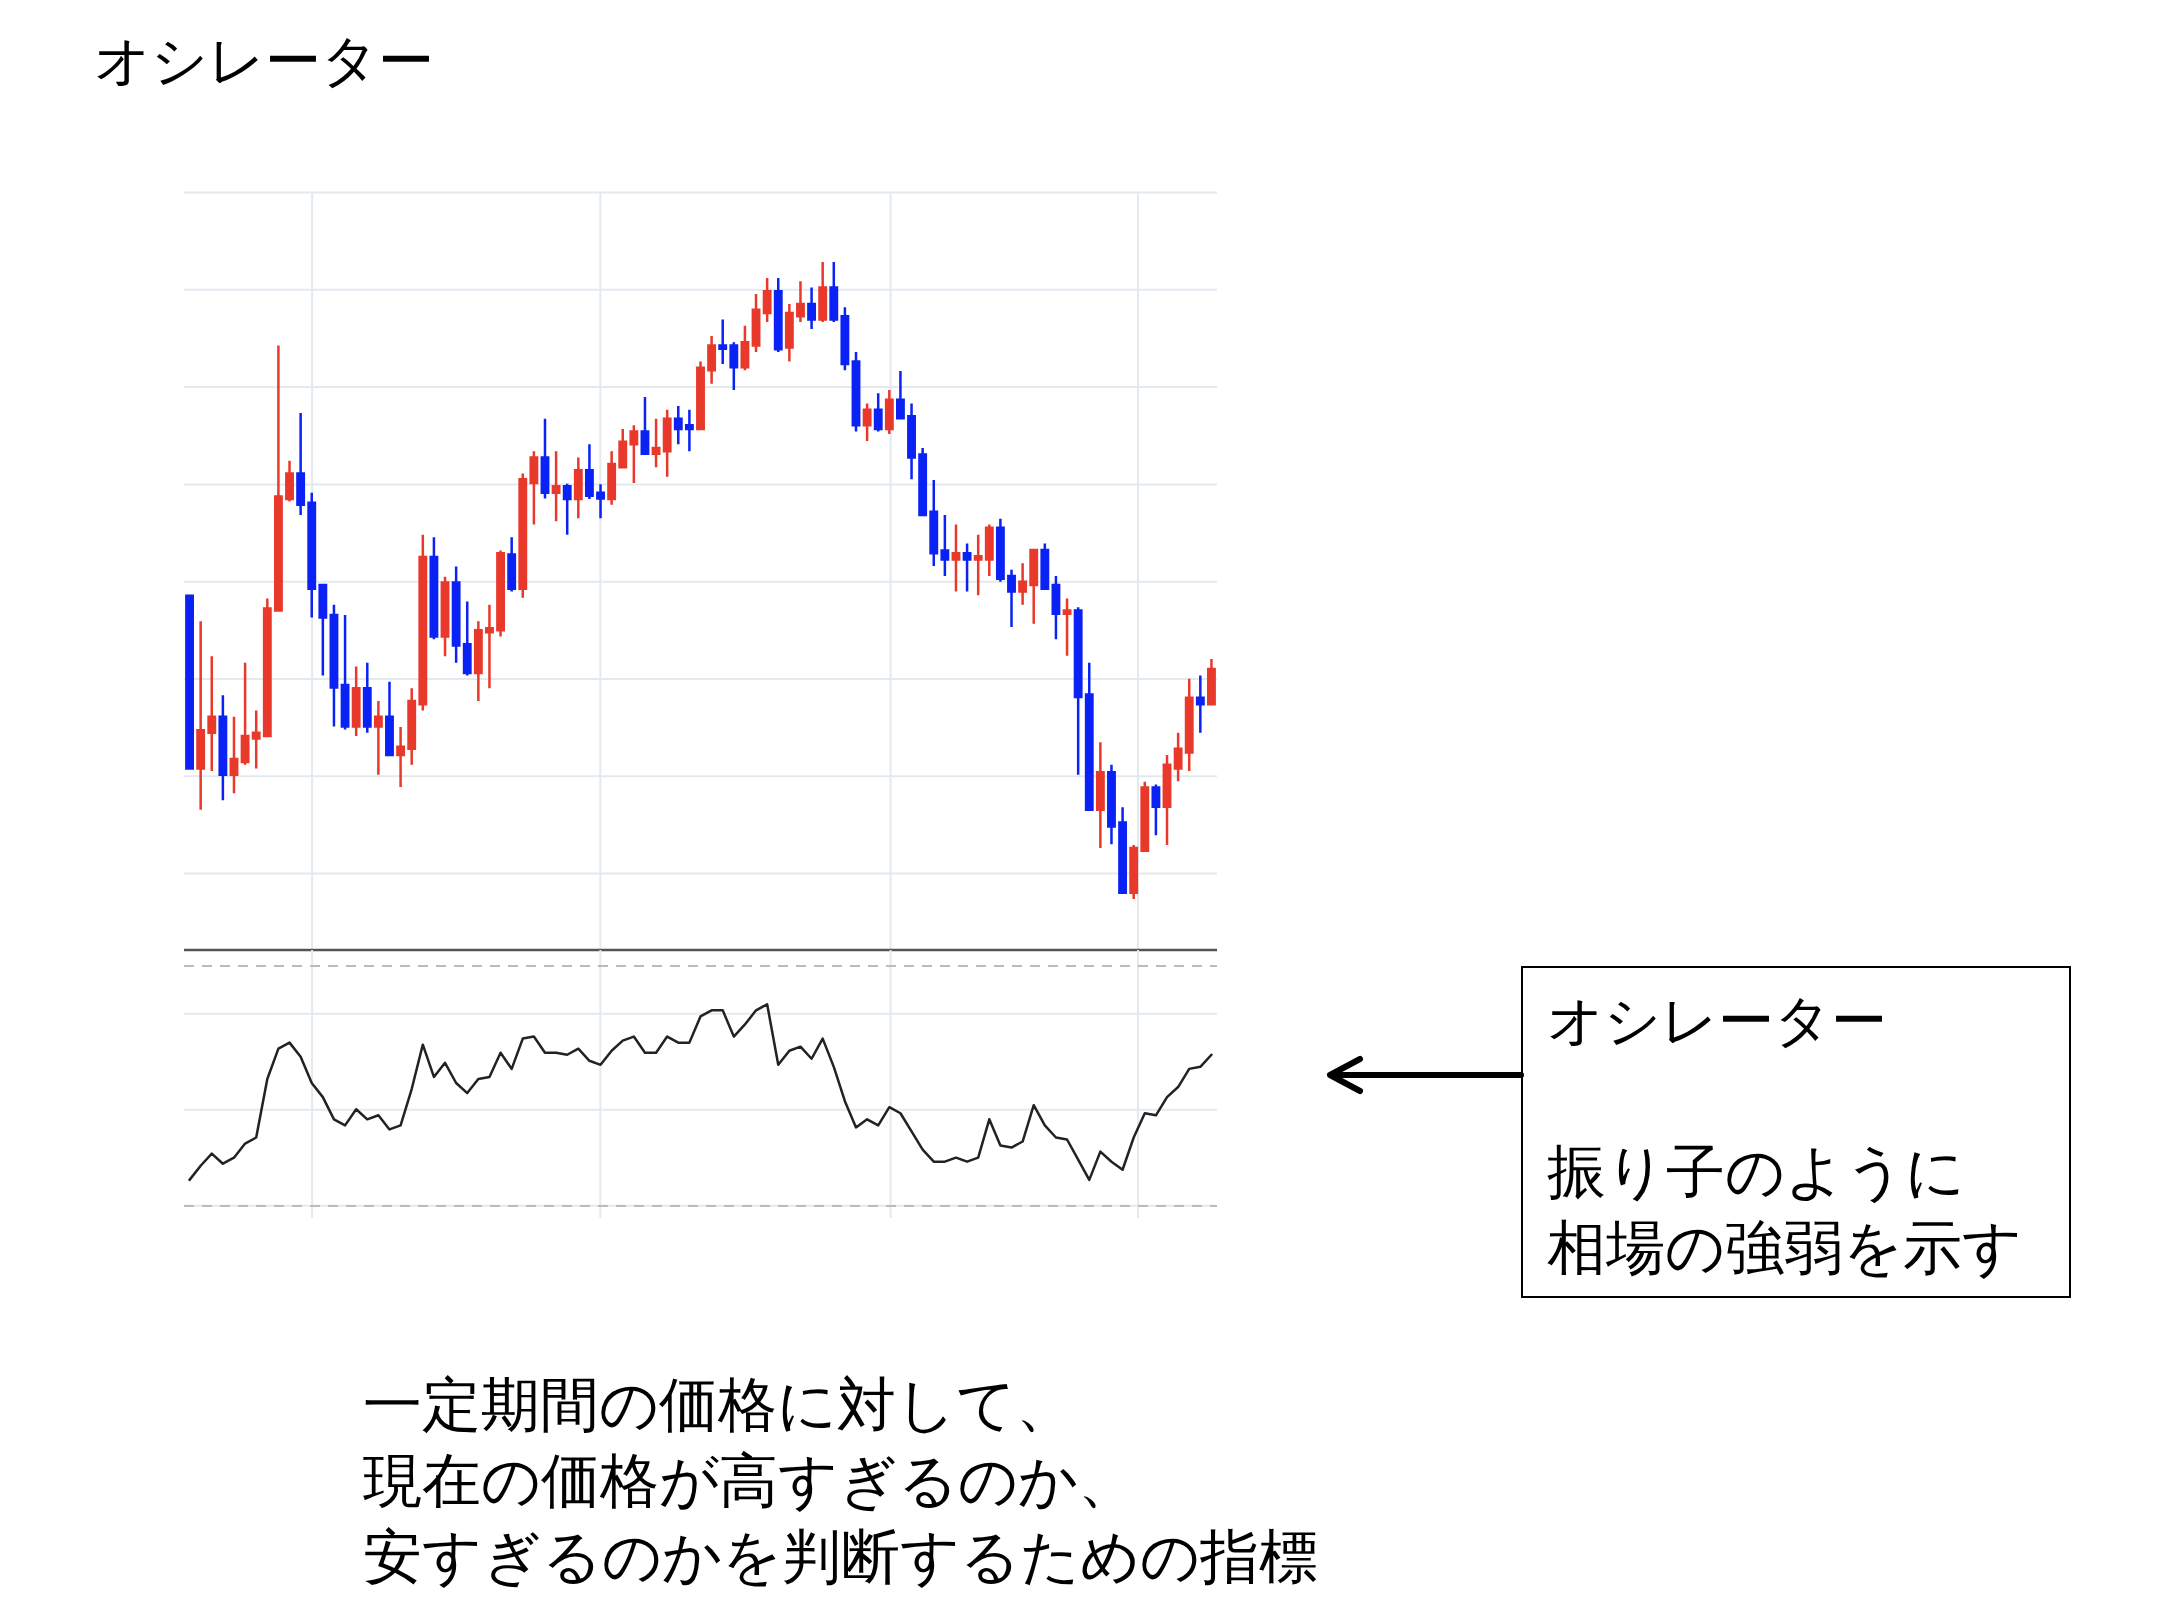 Image resolution: width=2174 pixels, height=1616 pixels. I want to click on annotation: オシレーター, so click(1717, 1020).